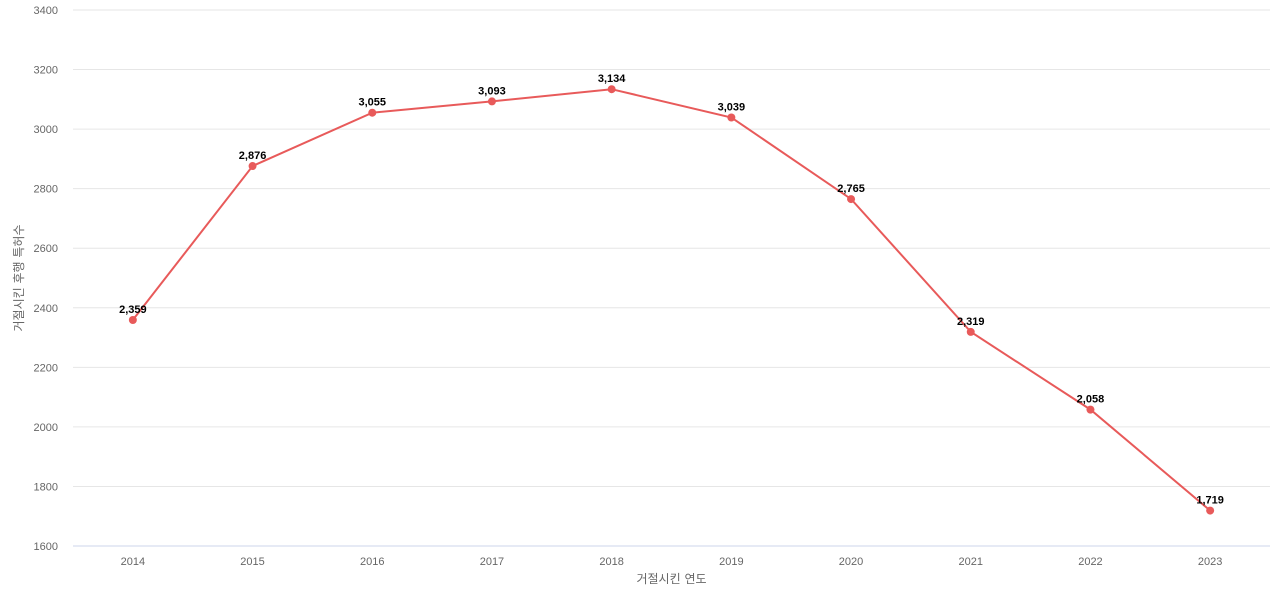 This screenshot has height=600, width=1280. What do you see at coordinates (731, 562) in the screenshot?
I see `x-tick-label: 2019` at bounding box center [731, 562].